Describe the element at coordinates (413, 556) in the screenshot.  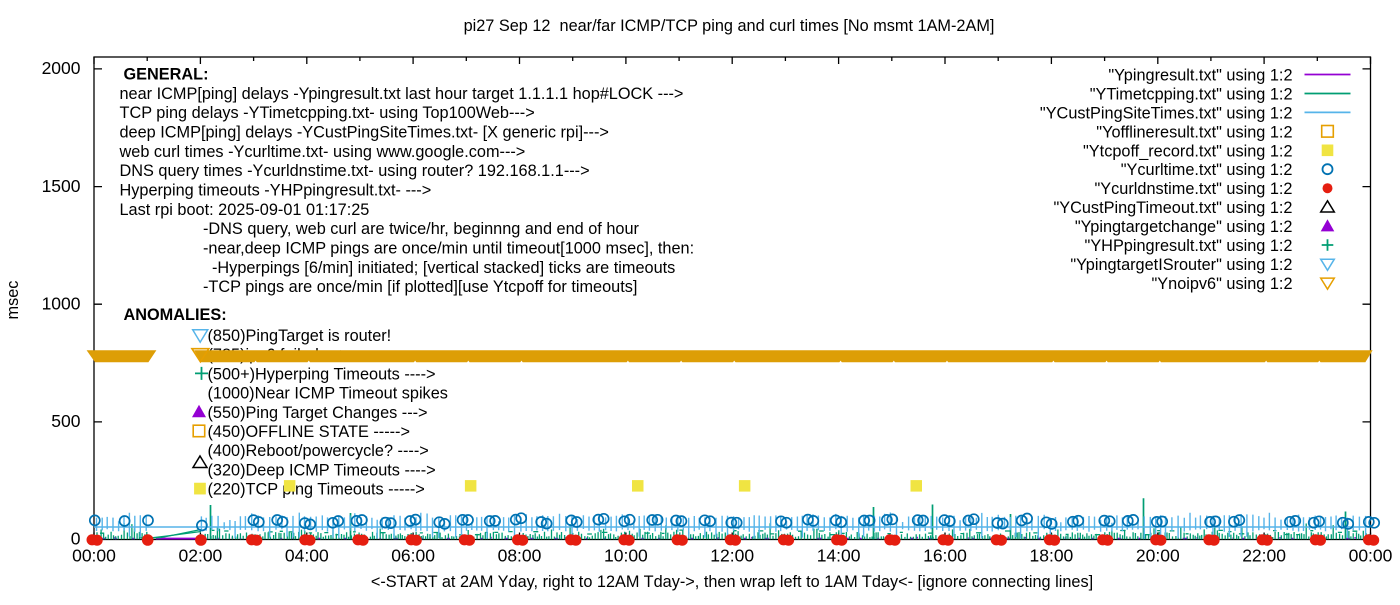
I see `svg-text: 06:00` at that location.